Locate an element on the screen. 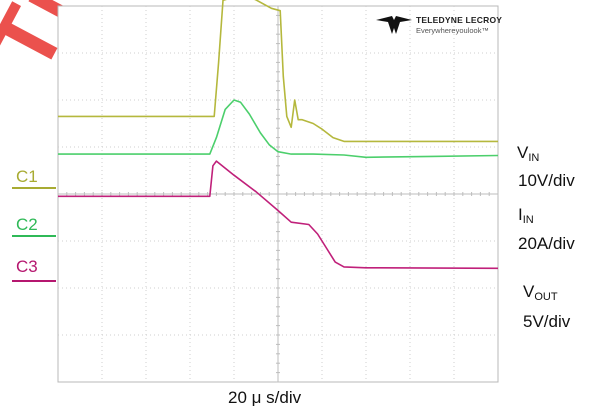 Image resolution: width=614 pixels, height=414 pixels. vout-label: VOUT is located at coordinates (540, 292).